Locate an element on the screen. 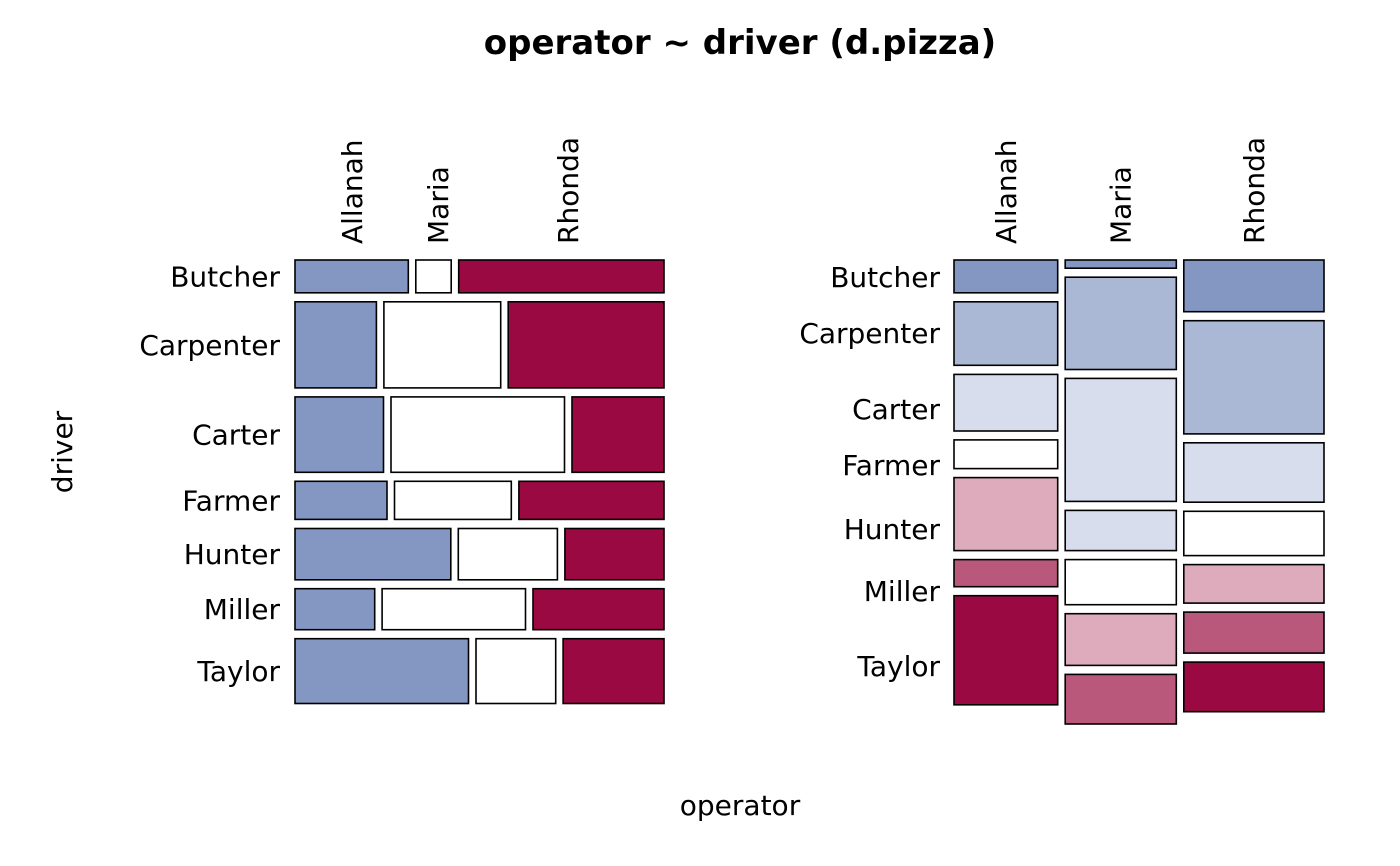  left-driver-label-hunter: Hunter is located at coordinates (232, 554).